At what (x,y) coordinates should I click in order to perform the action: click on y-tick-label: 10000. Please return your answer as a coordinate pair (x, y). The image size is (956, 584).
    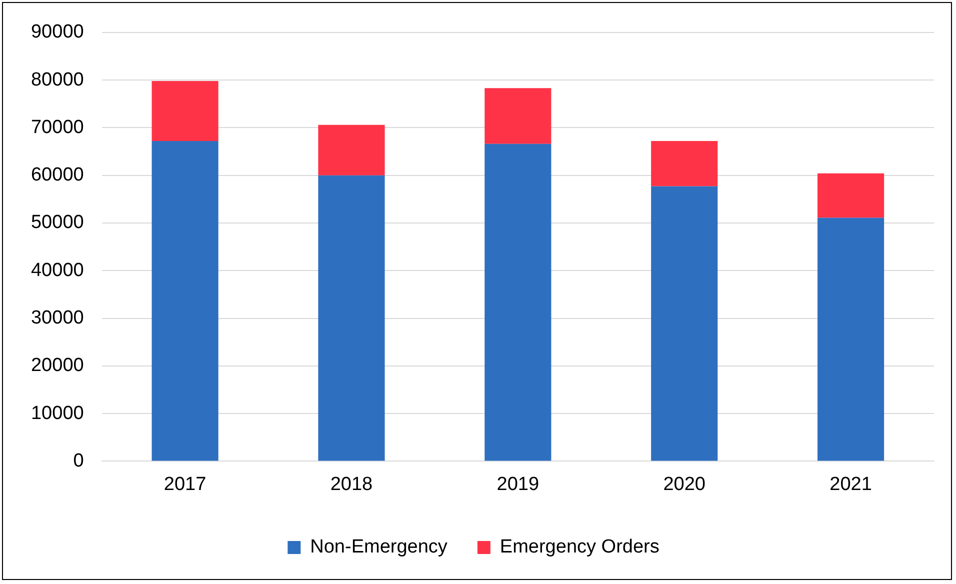
    Looking at the image, I should click on (57, 413).